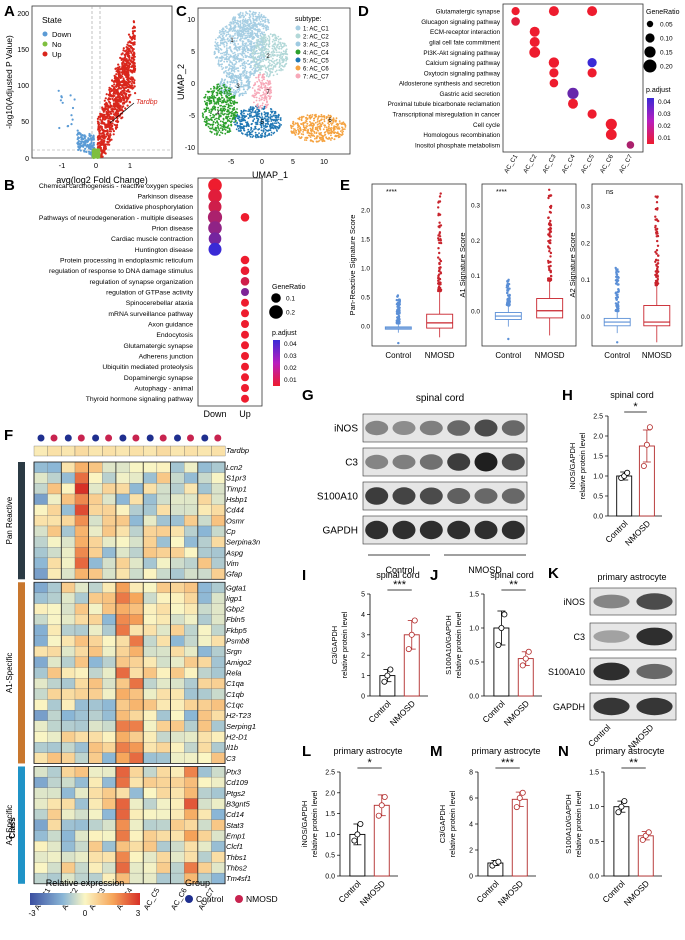 This screenshot has width=685, height=940. I want to click on heatmap-gene-label: Ggta1, so click(236, 587).